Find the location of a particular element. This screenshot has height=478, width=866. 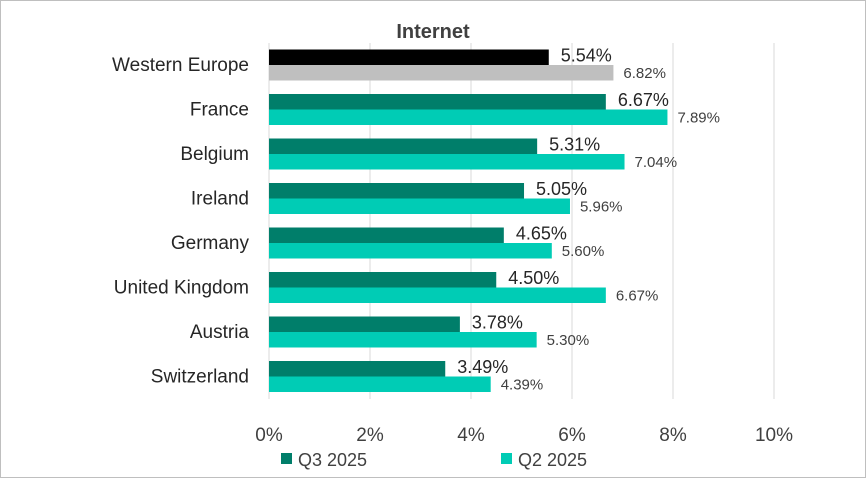

data-label-q2-2025: 6.67% is located at coordinates (637, 296).